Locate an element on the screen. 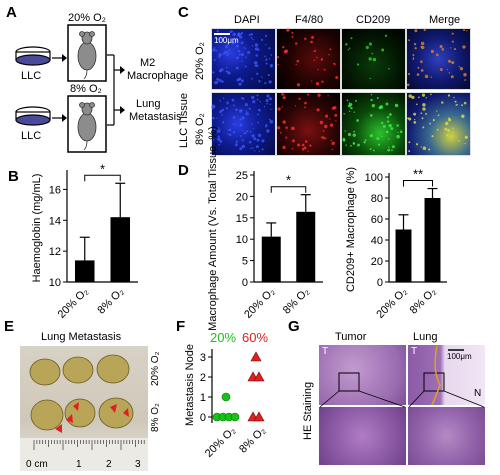 The height and width of the screenshot is (475, 500). channel-label-dapi: DAPI is located at coordinates (247, 20).